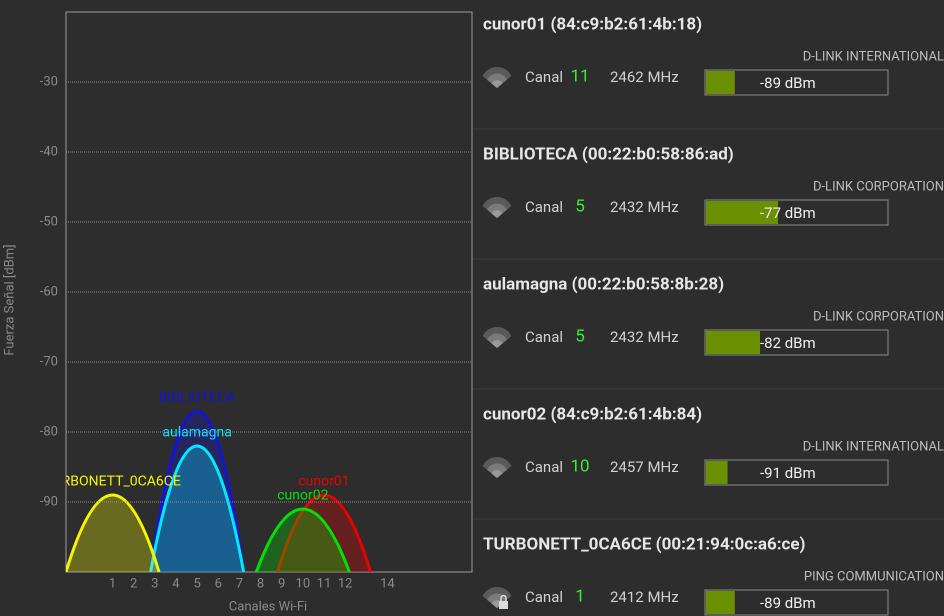 This screenshot has height=616, width=944. What do you see at coordinates (874, 576) in the screenshot?
I see `vendor: PING COMMUNICATION` at bounding box center [874, 576].